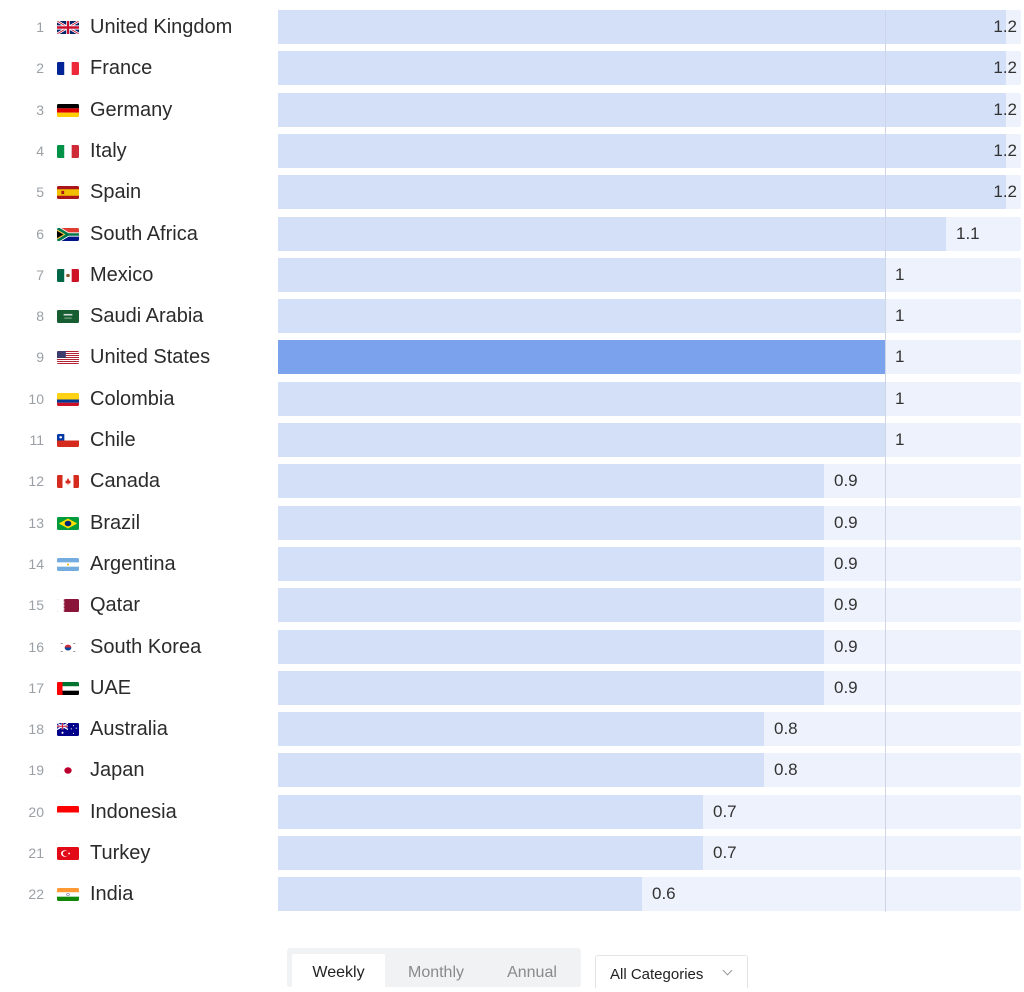  What do you see at coordinates (968, 234) in the screenshot?
I see `value-label: 1.1` at bounding box center [968, 234].